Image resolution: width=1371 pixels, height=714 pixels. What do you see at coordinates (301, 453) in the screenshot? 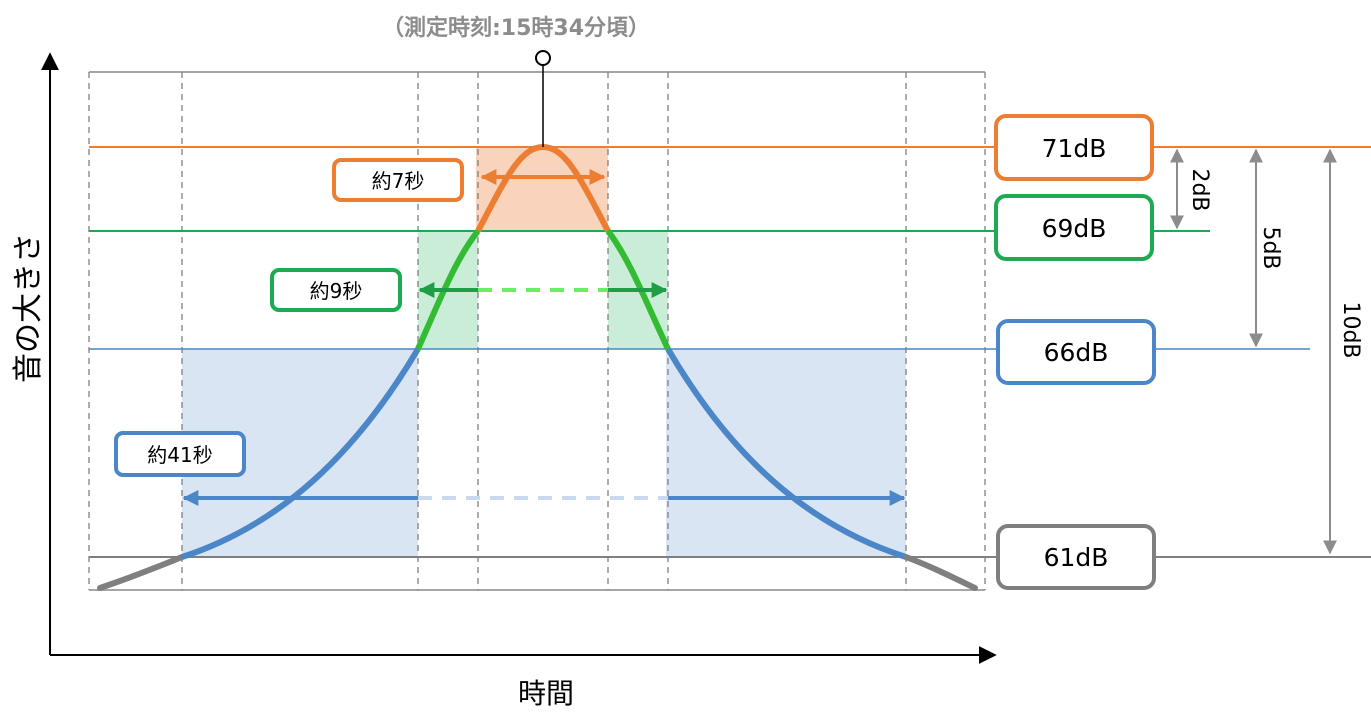
I see `curve-blue-left` at bounding box center [301, 453].